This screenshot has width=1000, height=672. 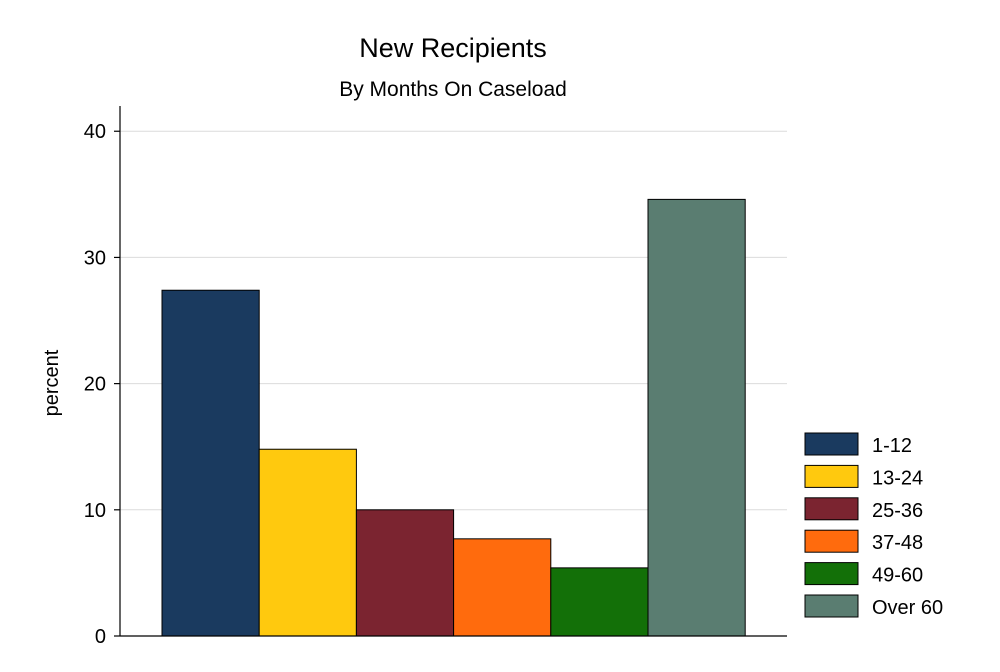 What do you see at coordinates (95, 132) in the screenshot?
I see `y-tick-label: 40` at bounding box center [95, 132].